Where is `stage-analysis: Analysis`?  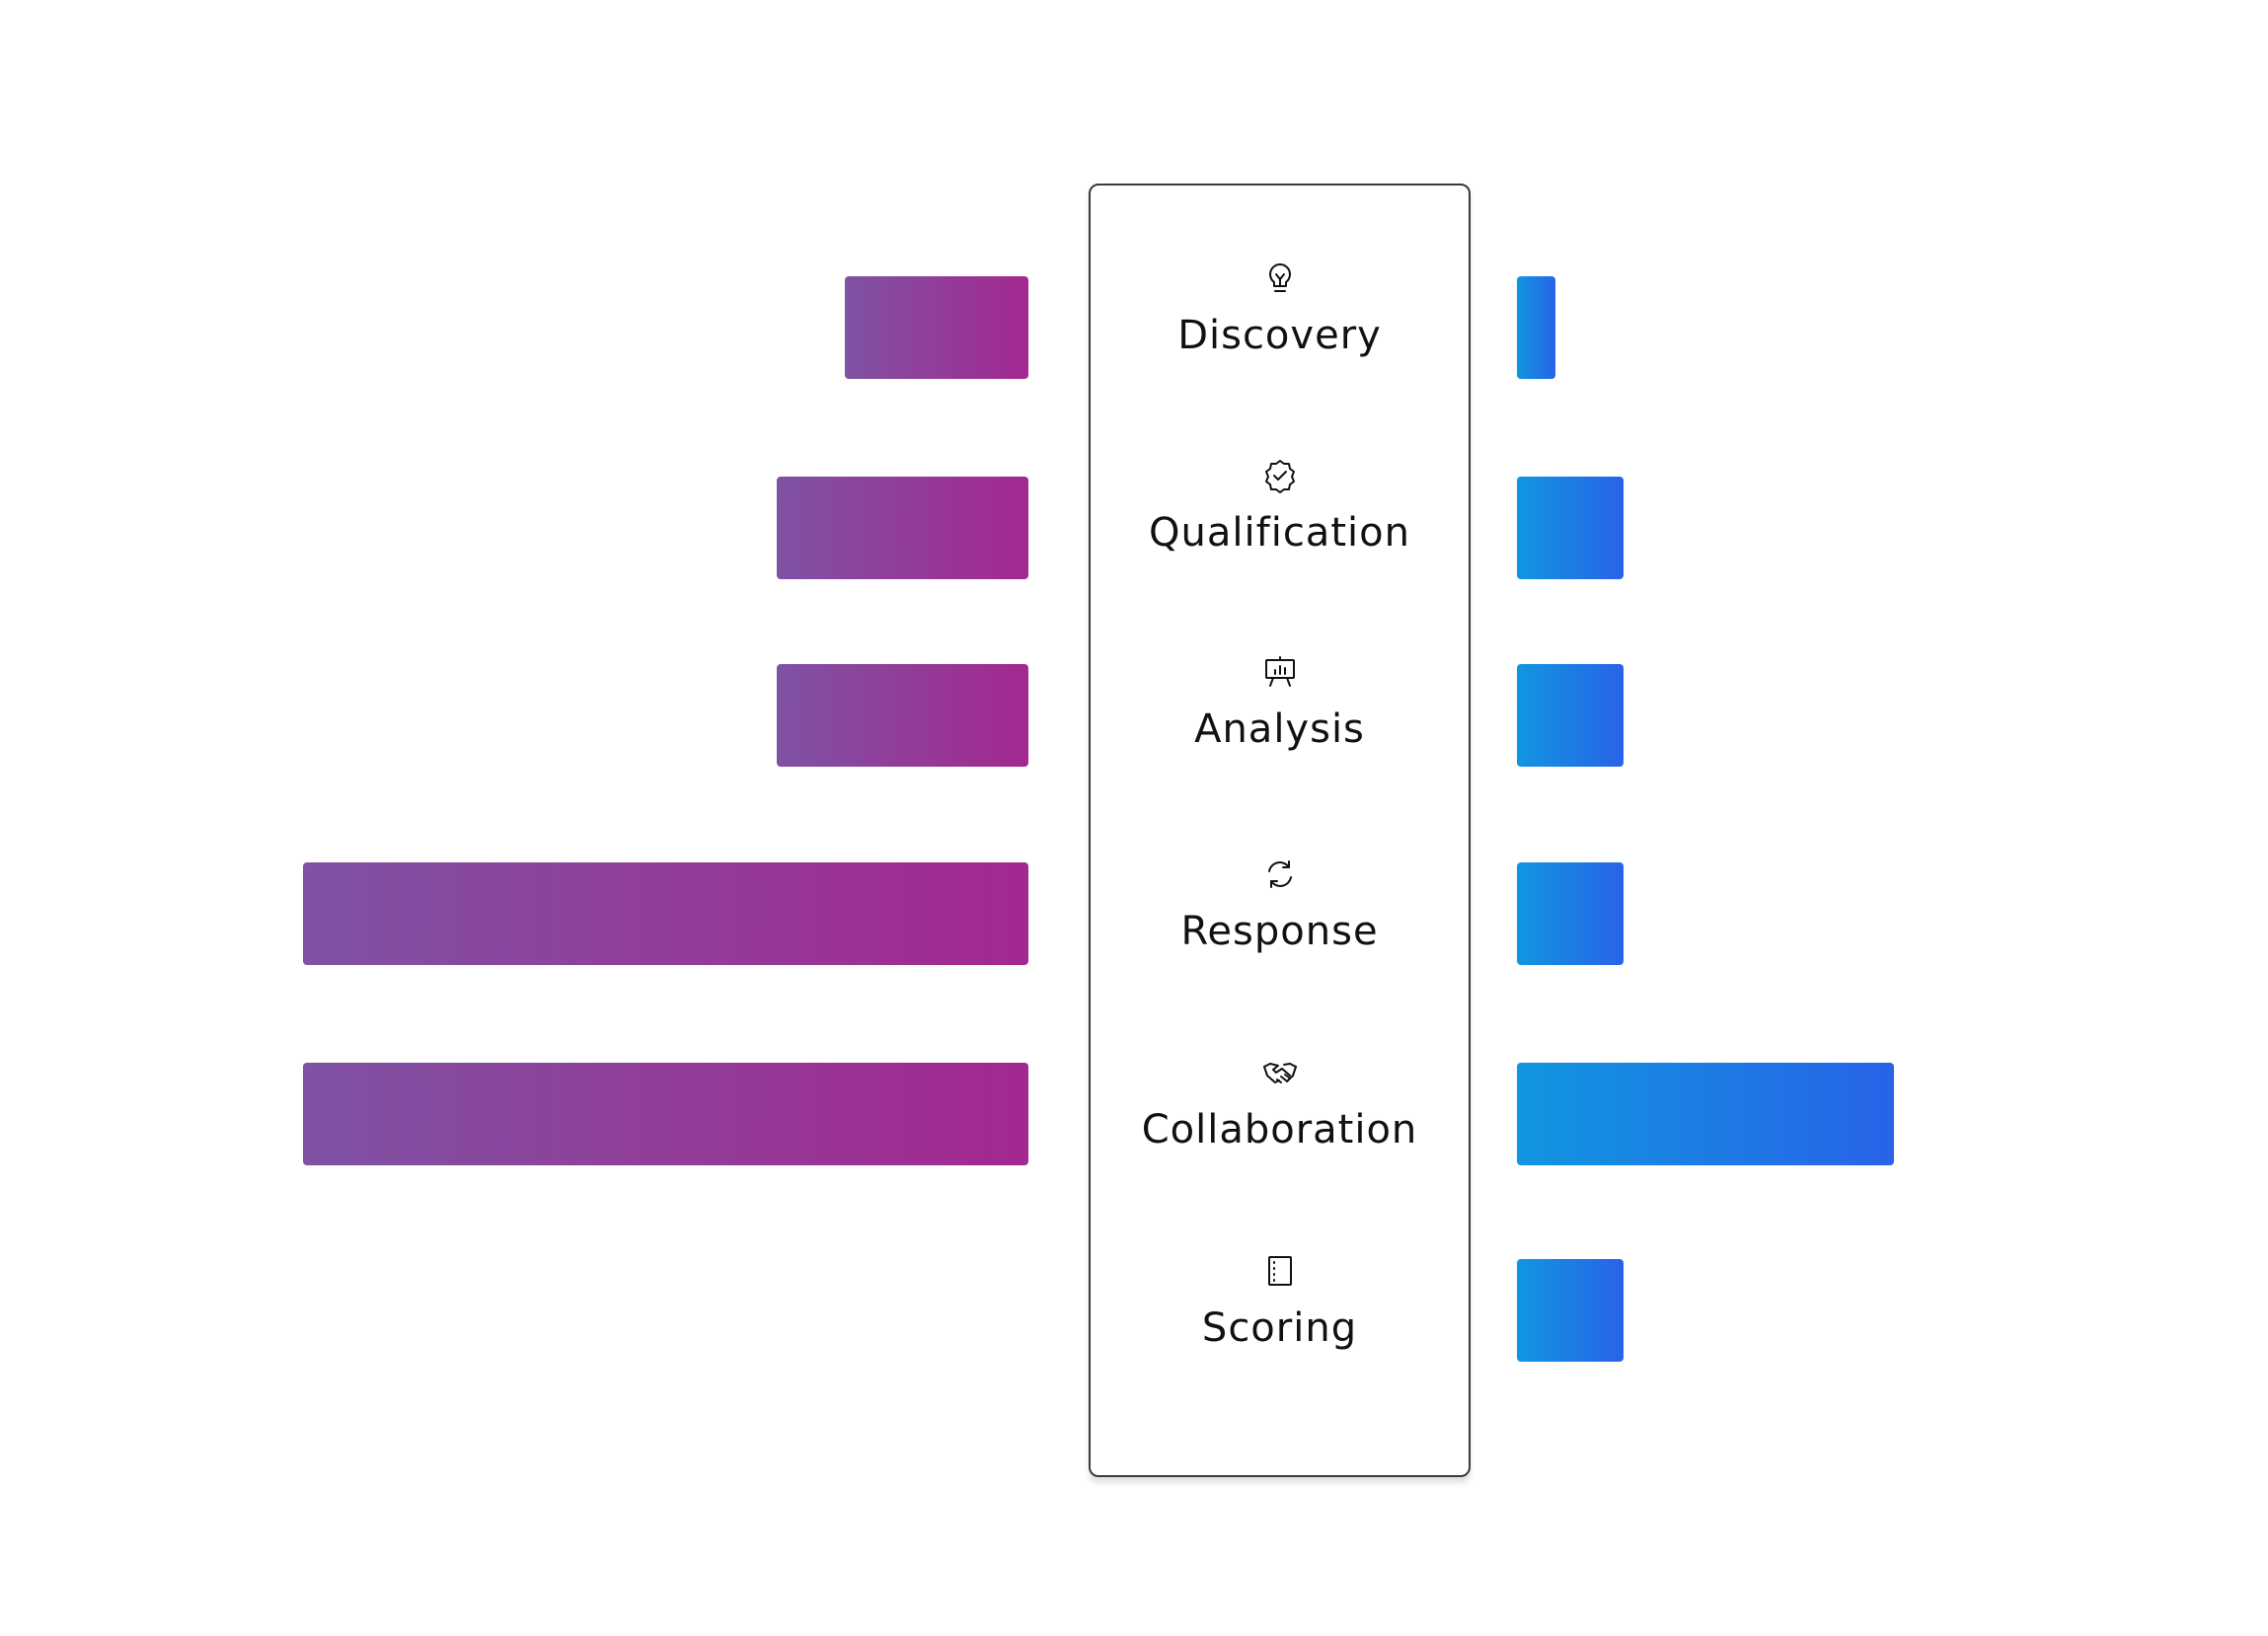 stage-analysis: Analysis is located at coordinates (1280, 711).